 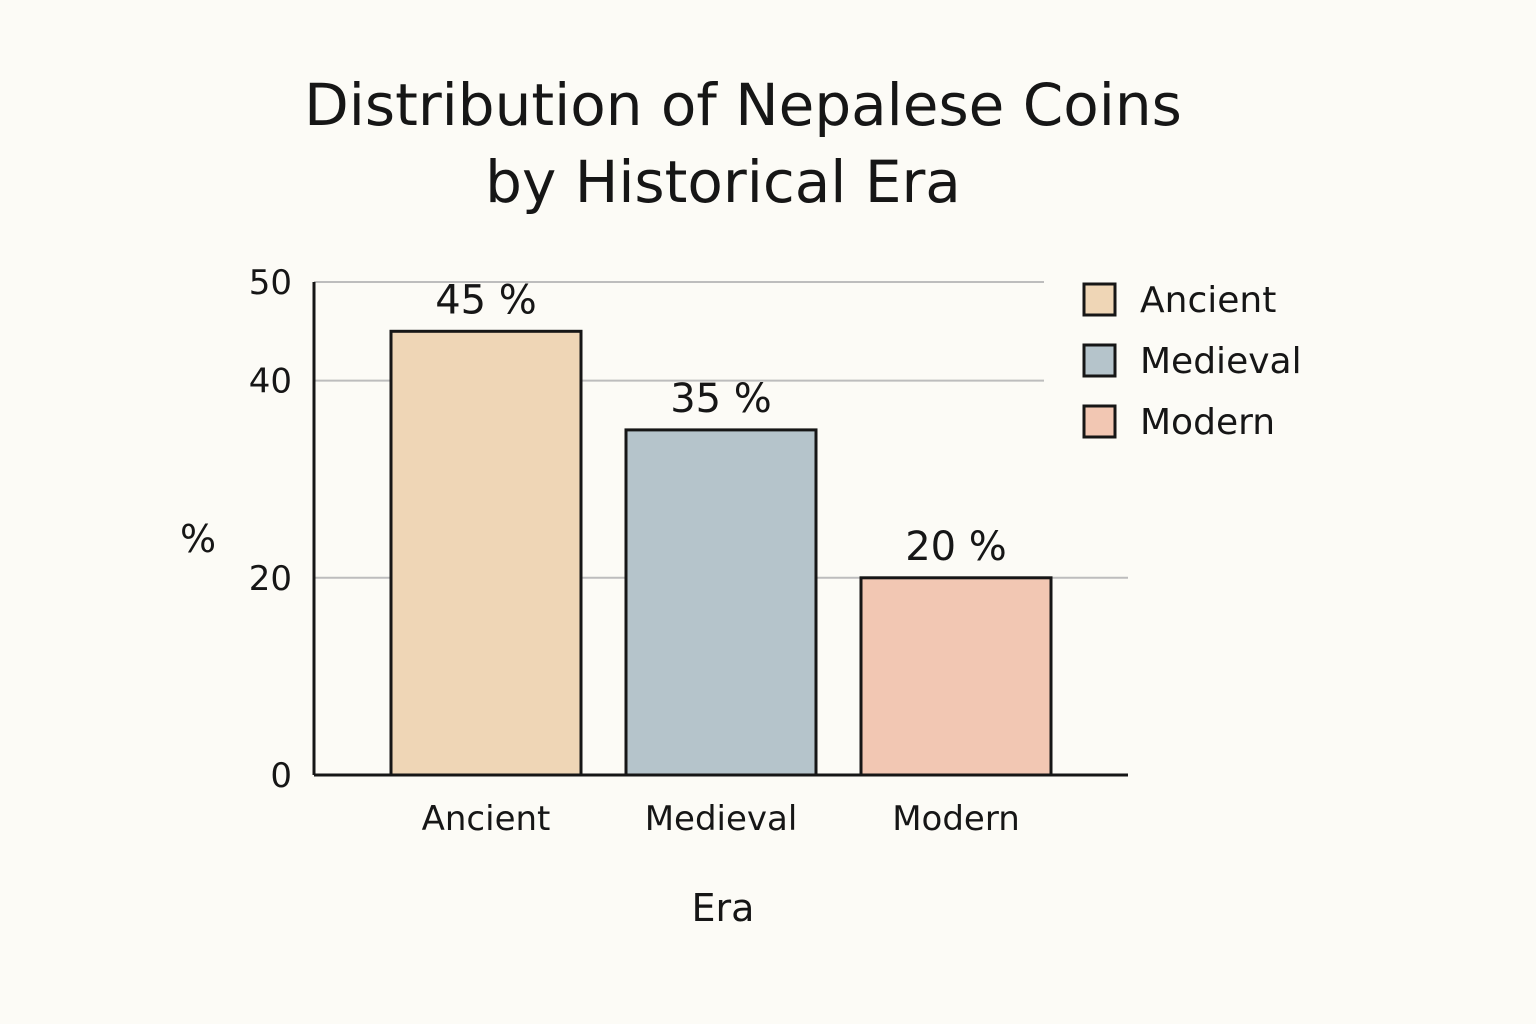 What do you see at coordinates (1099, 421) in the screenshot?
I see `legend-swatch-modern` at bounding box center [1099, 421].